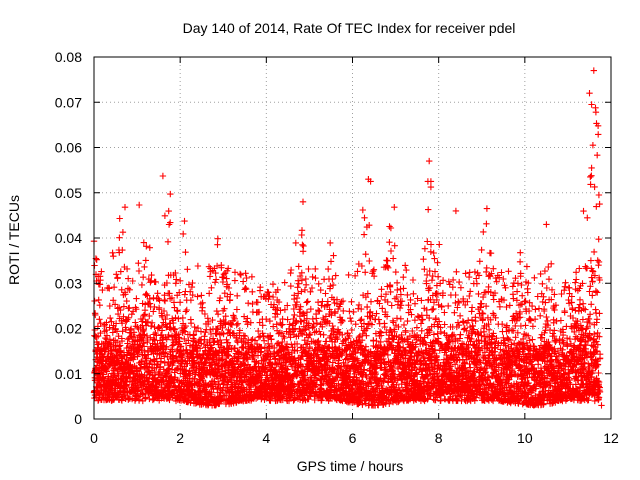 This screenshot has height=480, width=640. Describe the element at coordinates (68, 148) in the screenshot. I see `y-tick-label: 0.06` at that location.